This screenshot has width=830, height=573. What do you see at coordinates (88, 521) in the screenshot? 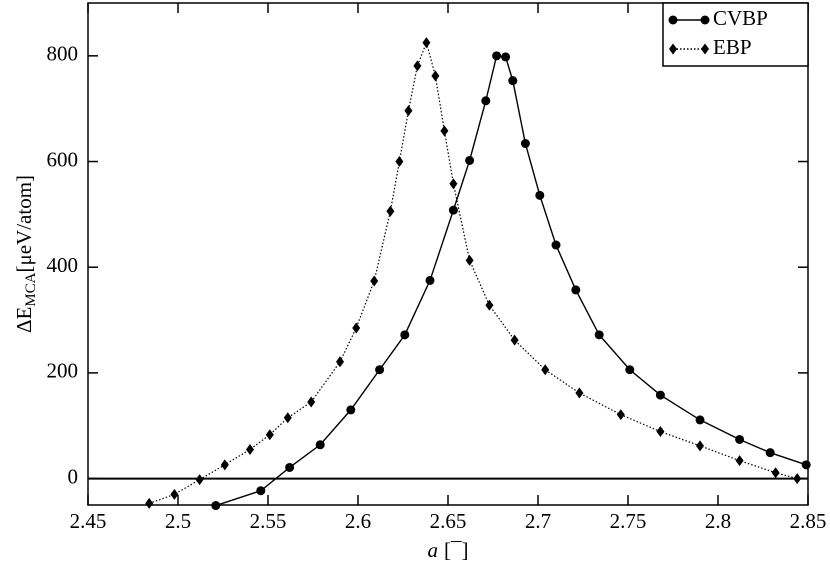
I see `x-tick-label: 2.45` at bounding box center [88, 521].